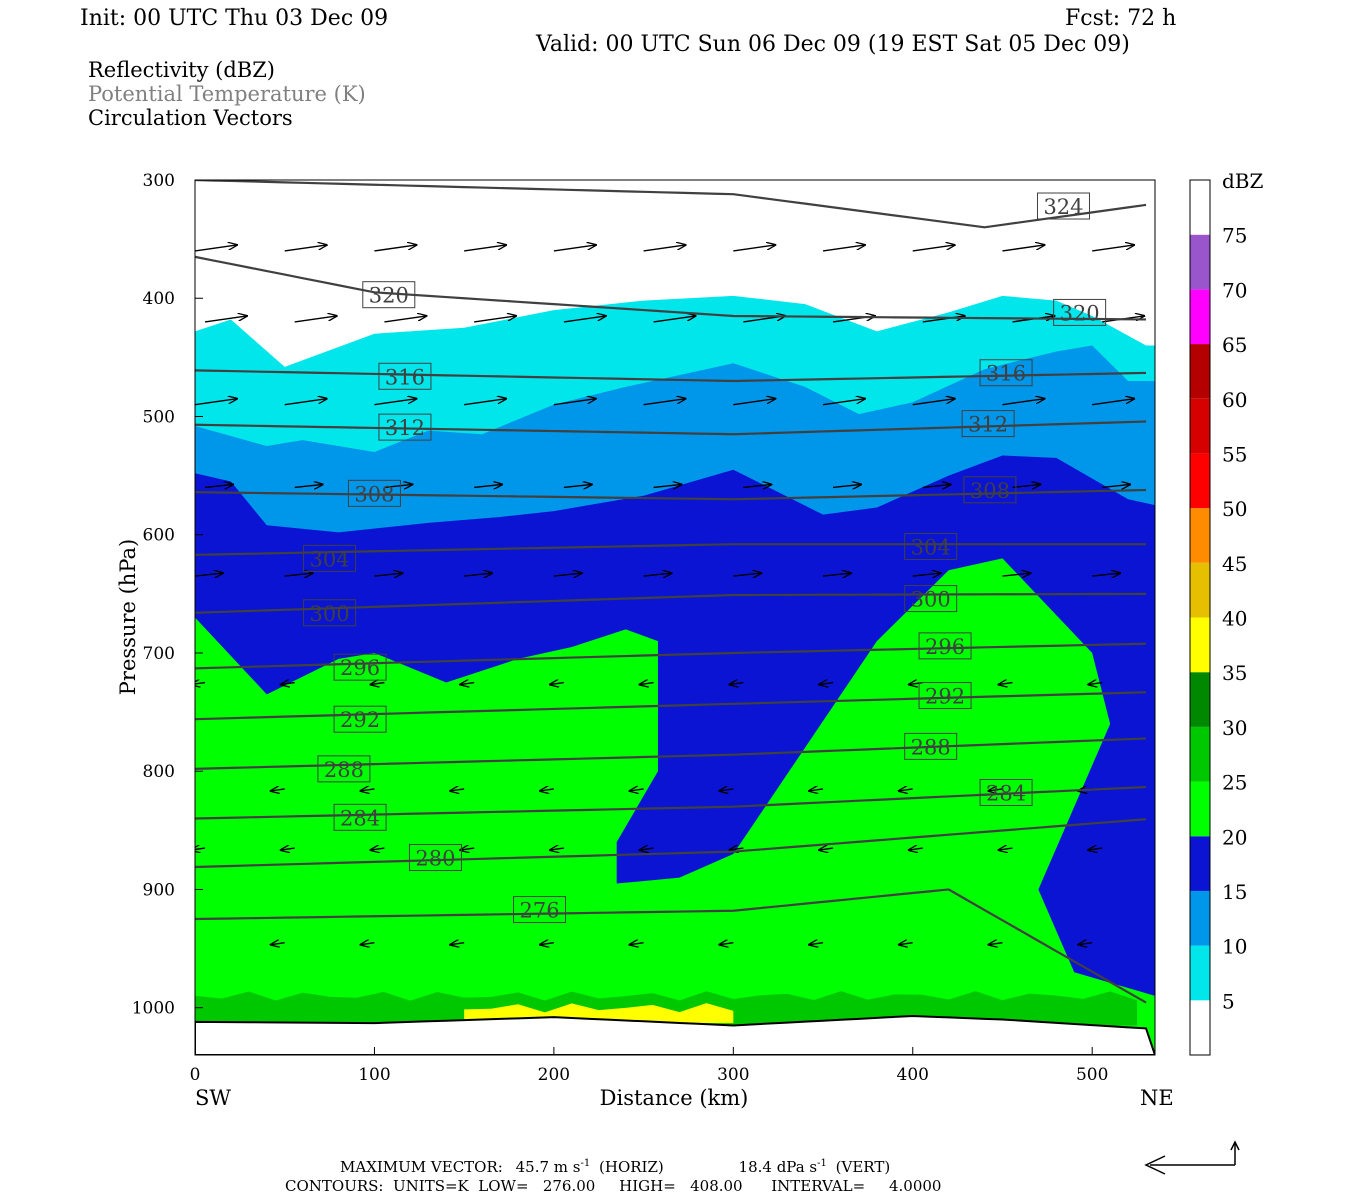 The height and width of the screenshot is (1200, 1350). Describe the element at coordinates (1234, 345) in the screenshot. I see `colorbar-level-label: 65` at that location.